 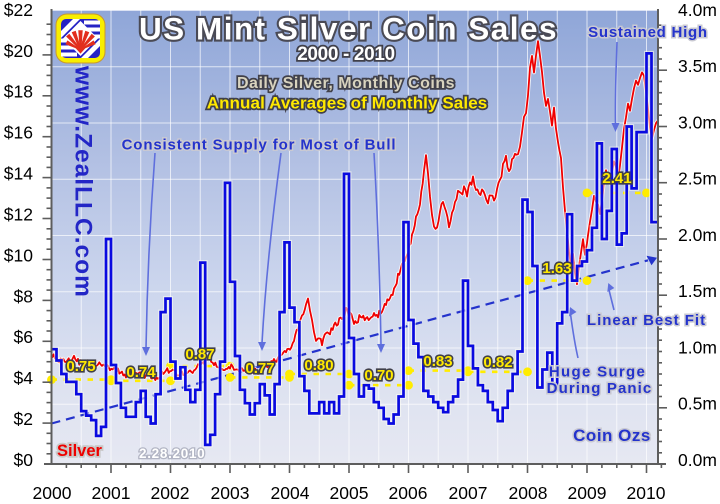 What do you see at coordinates (600, 388) in the screenshot?
I see `svg-text: During Panic` at bounding box center [600, 388].